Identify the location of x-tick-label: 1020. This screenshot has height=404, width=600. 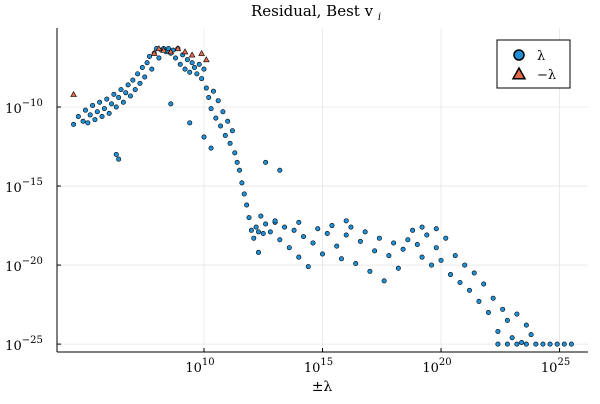
(436, 366).